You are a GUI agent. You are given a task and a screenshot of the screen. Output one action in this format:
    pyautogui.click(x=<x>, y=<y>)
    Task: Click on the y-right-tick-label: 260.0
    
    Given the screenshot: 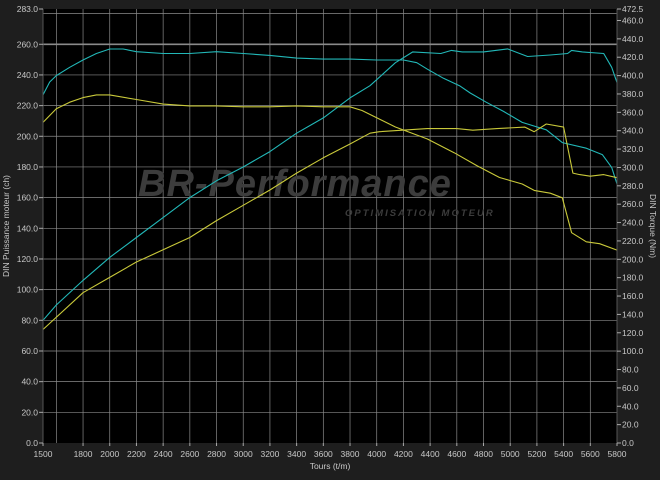 What is the action you would take?
    pyautogui.click(x=633, y=204)
    